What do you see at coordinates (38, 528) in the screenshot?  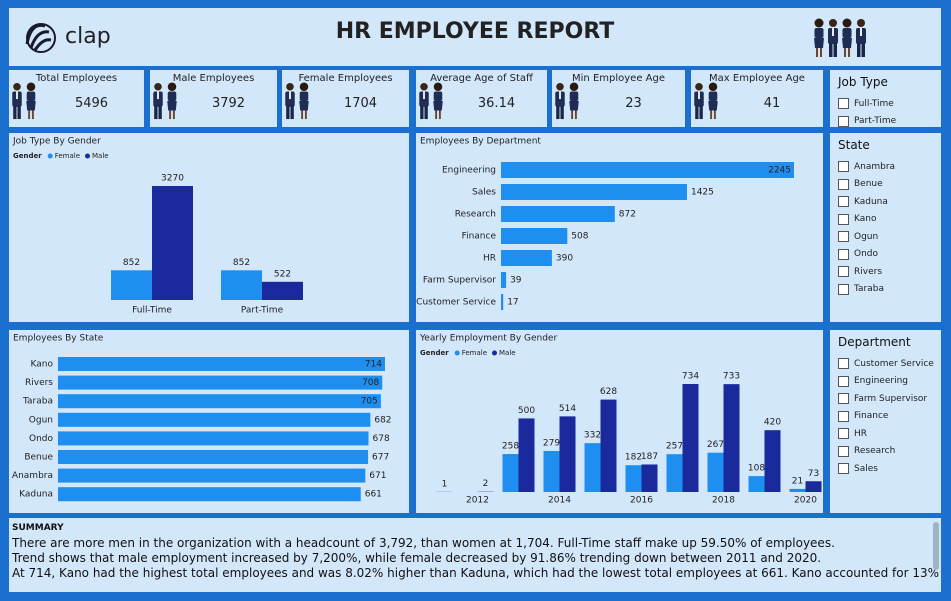 I see `summary-title: SUMMARY` at bounding box center [38, 528].